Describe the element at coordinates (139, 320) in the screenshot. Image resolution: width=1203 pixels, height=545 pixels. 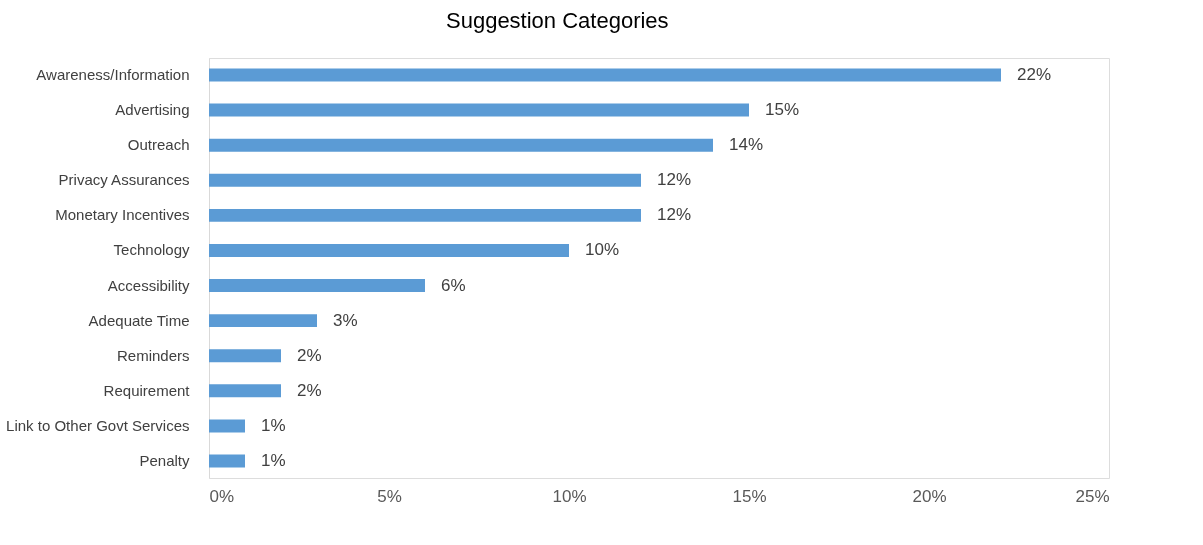
I see `y-tick-label: Adequate Time` at that location.